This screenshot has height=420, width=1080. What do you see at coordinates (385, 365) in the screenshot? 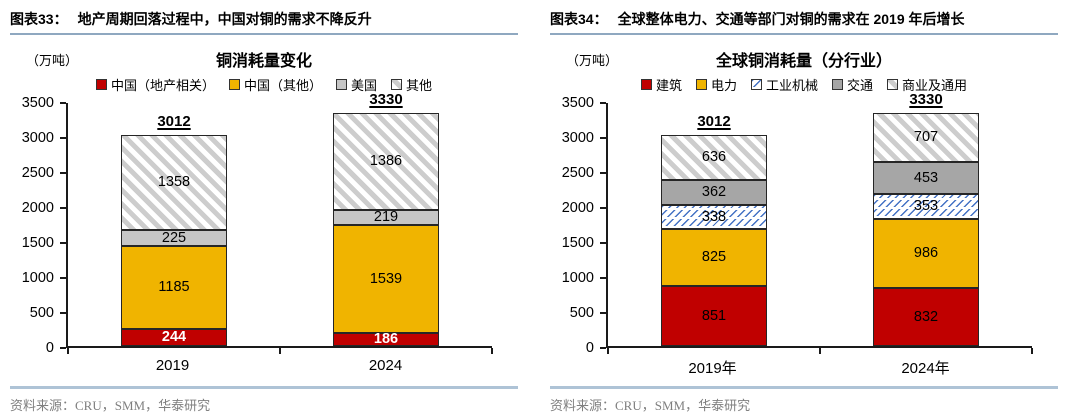
I see `x-axis-category-label: 2024` at bounding box center [385, 365].